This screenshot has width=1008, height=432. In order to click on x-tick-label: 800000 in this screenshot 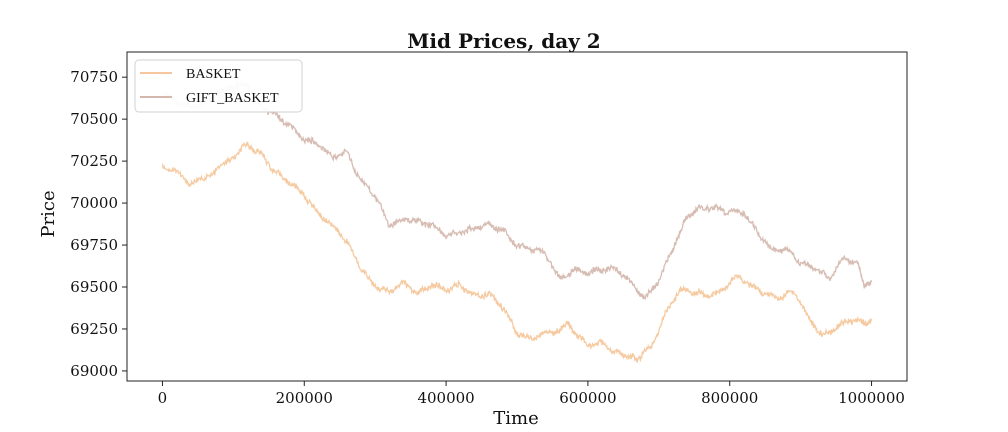, I will do `click(729, 398)`.